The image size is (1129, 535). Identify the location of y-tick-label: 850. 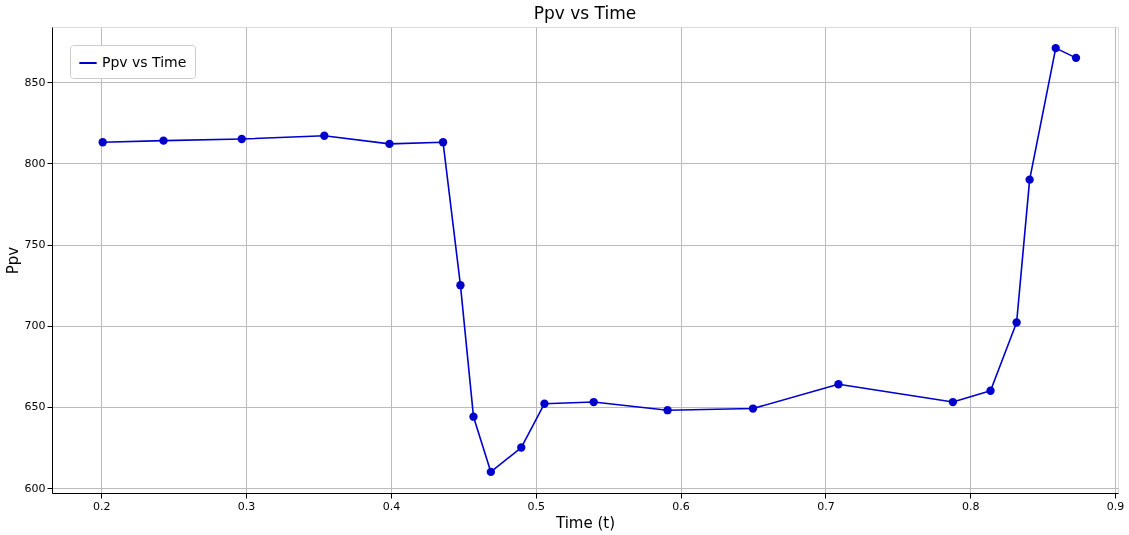
(35, 82).